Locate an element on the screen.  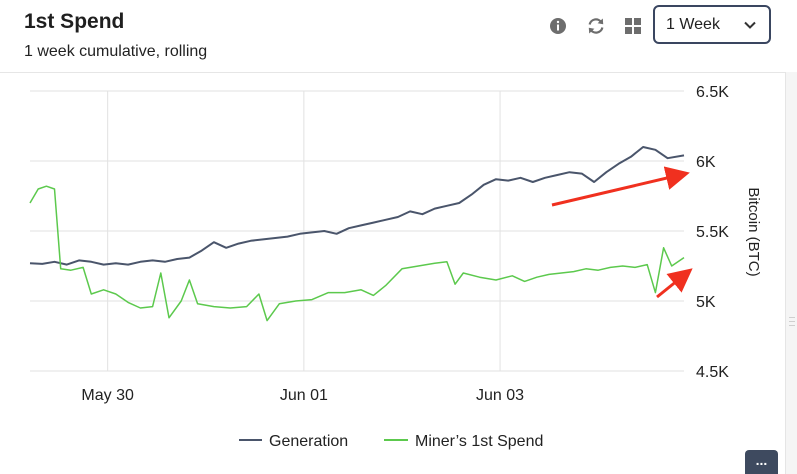
x-tick-label: Jun 01 is located at coordinates (304, 395).